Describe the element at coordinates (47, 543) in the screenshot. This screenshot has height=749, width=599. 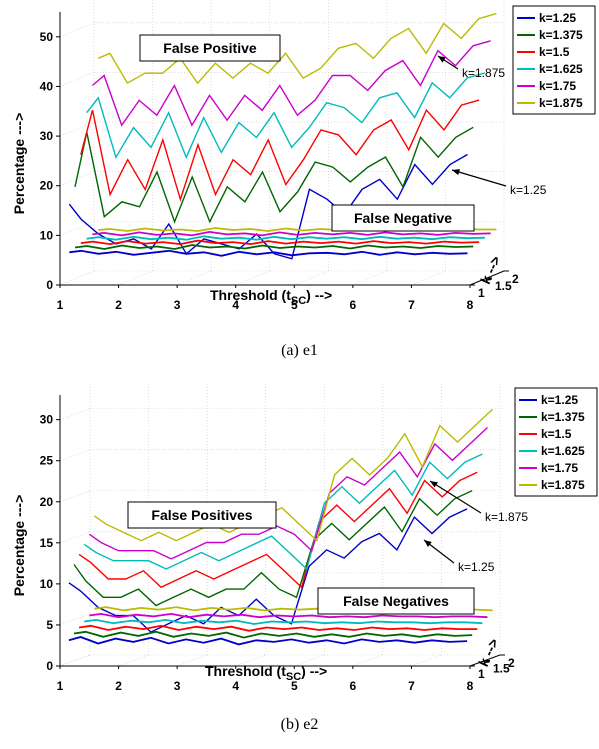
I see `y-tick-label: 15` at that location.